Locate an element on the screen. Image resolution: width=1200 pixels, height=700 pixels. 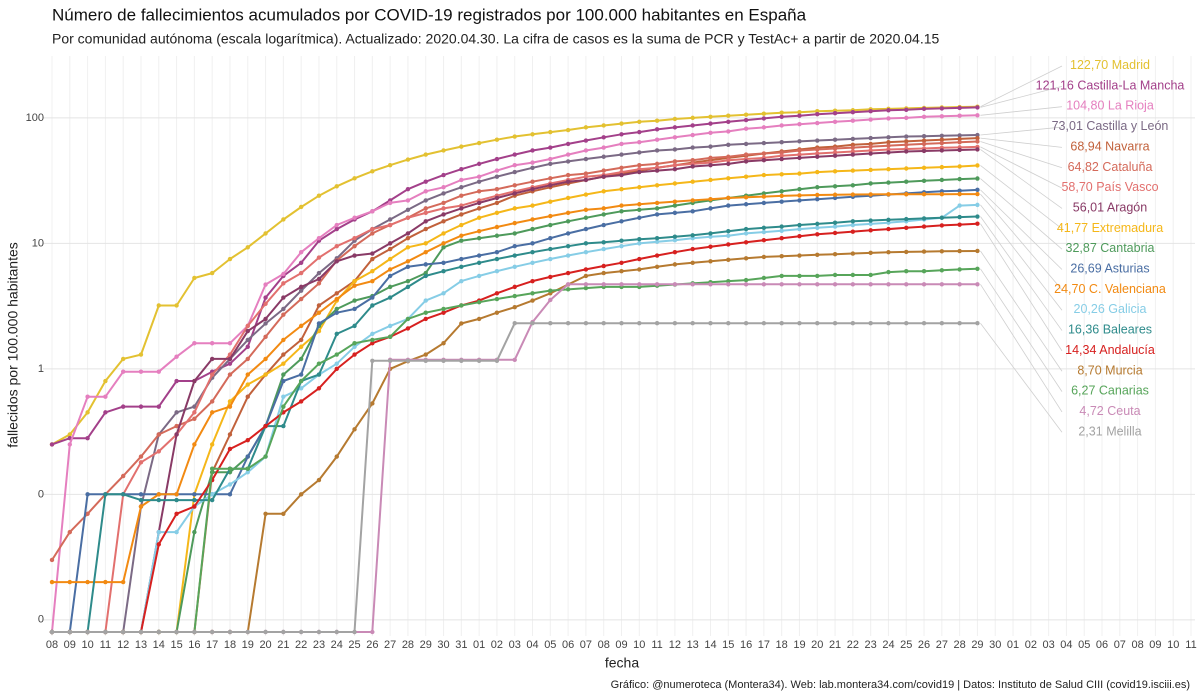
x-tick-label: 30 is located at coordinates (443, 645).